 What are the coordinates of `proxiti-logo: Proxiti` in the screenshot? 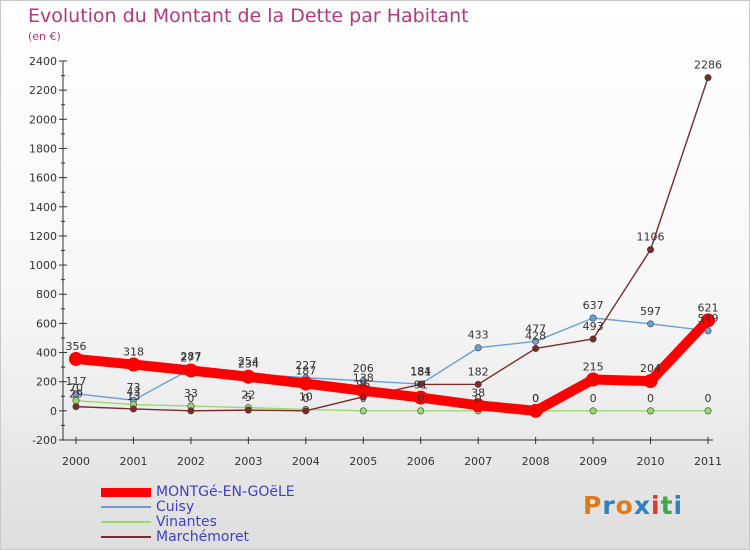 It's located at (633, 505).